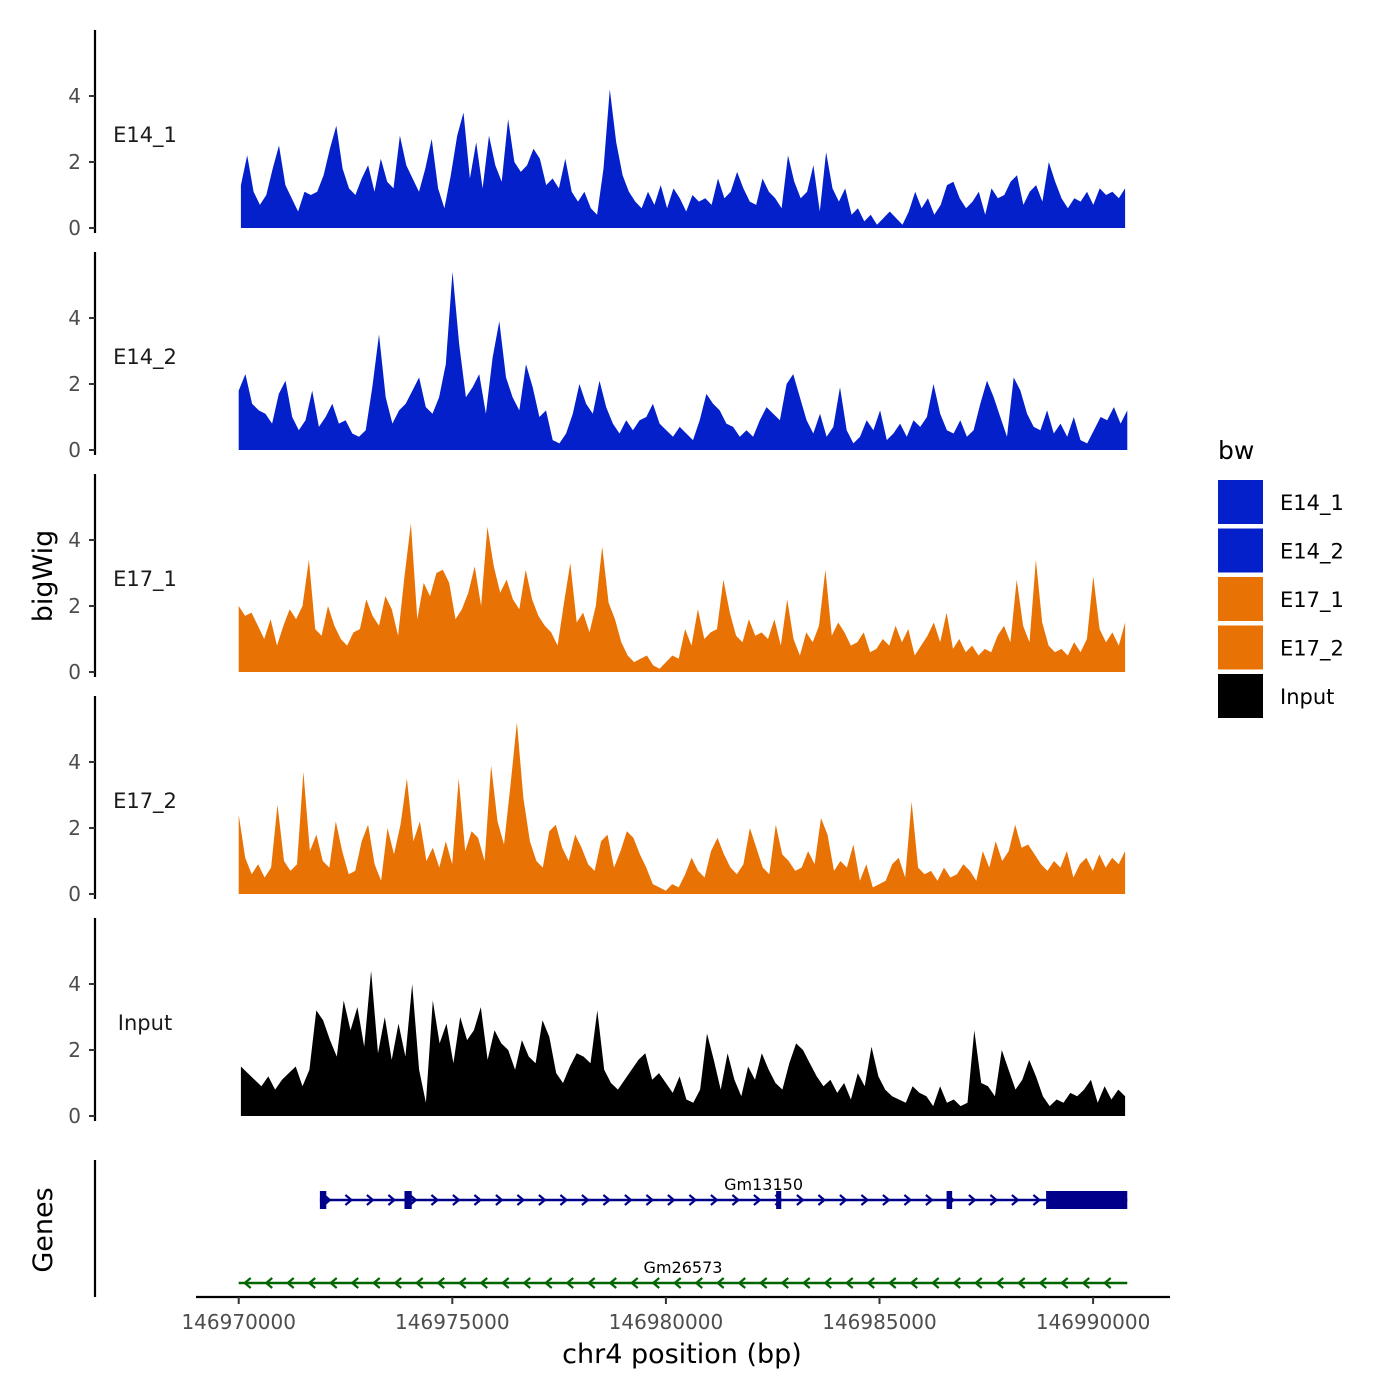 This screenshot has height=1400, width=1400. Describe the element at coordinates (145, 357) in the screenshot. I see `track-label: E14_2` at that location.